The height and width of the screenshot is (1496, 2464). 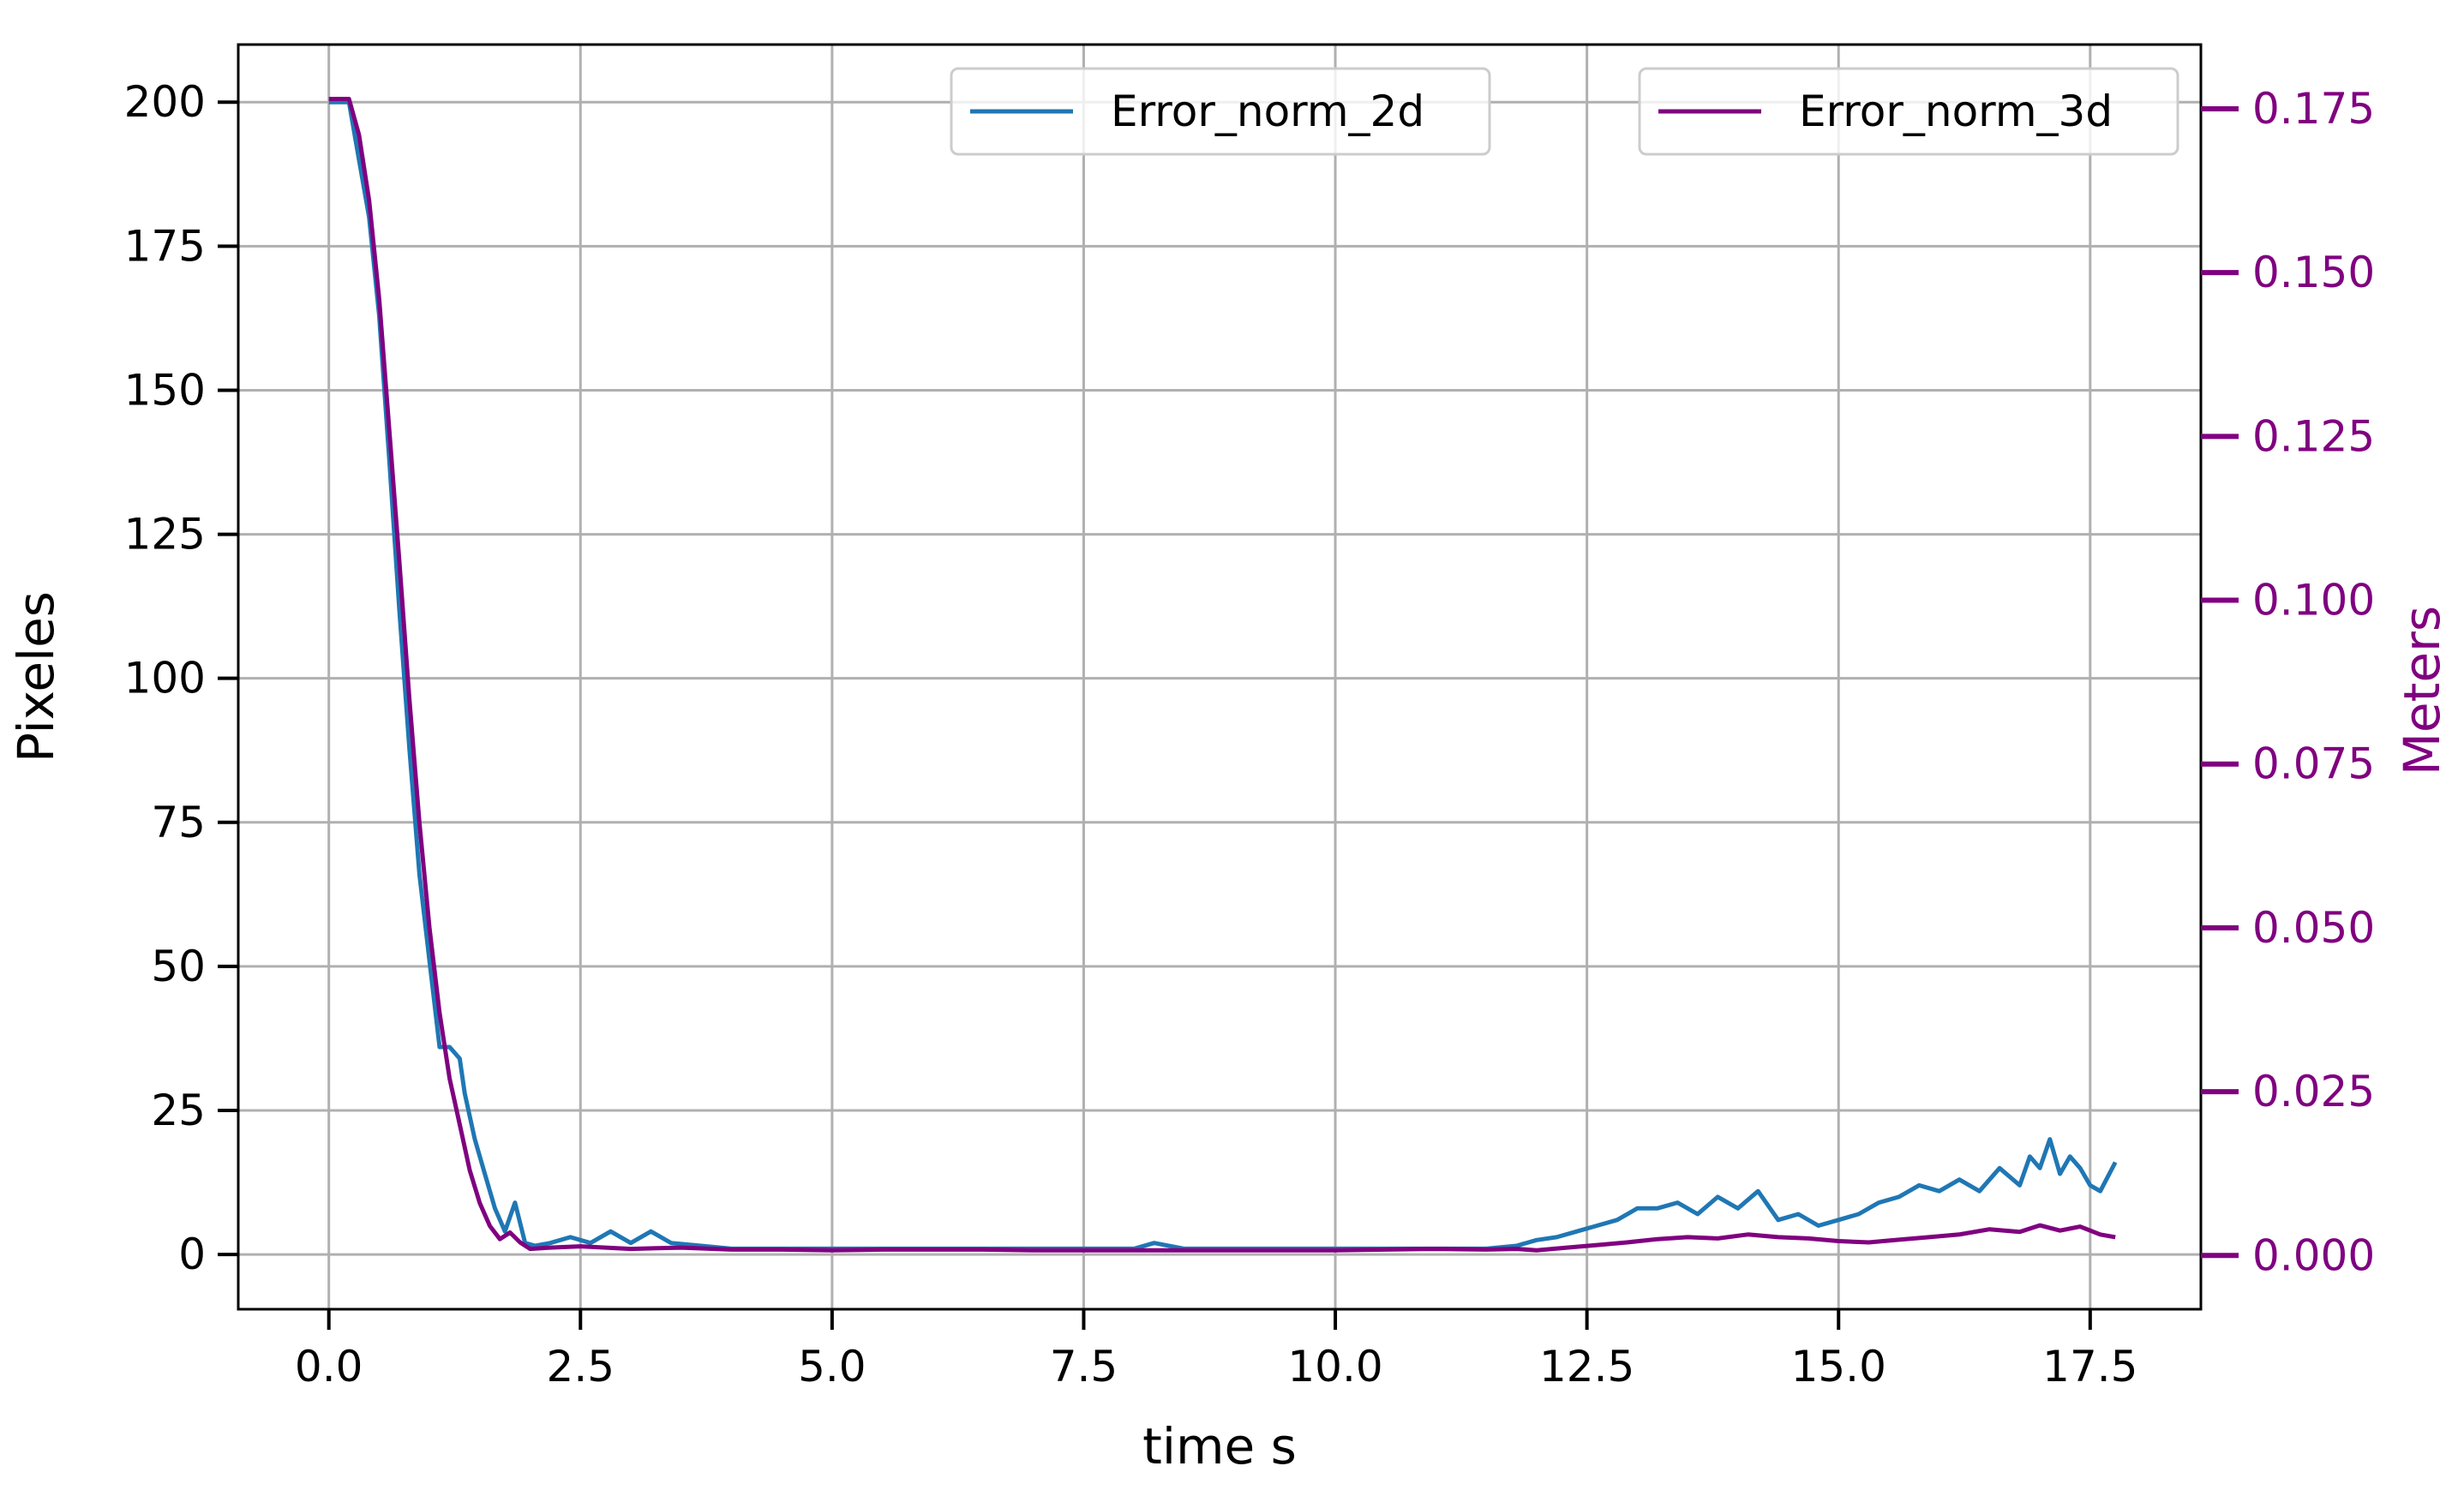 I want to click on y-left-tick-label-5: 125, so click(x=165, y=535).